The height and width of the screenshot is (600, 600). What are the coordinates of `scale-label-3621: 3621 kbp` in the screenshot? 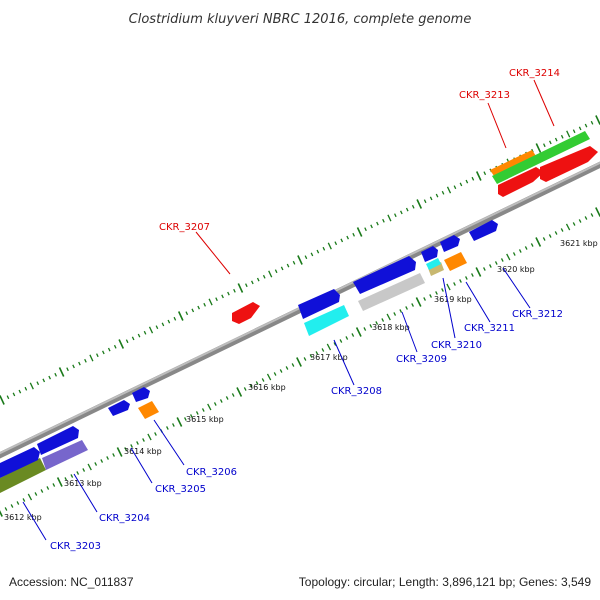 It's located at (579, 243).